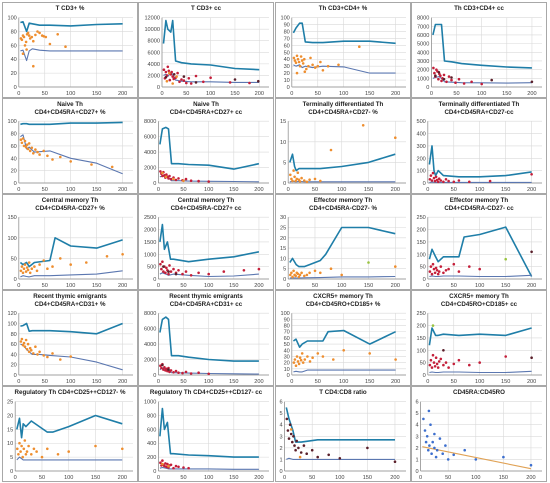  What do you see at coordinates (420, 122) in the screenshot?
I see `y-tick-label: 500` at bounding box center [420, 122].